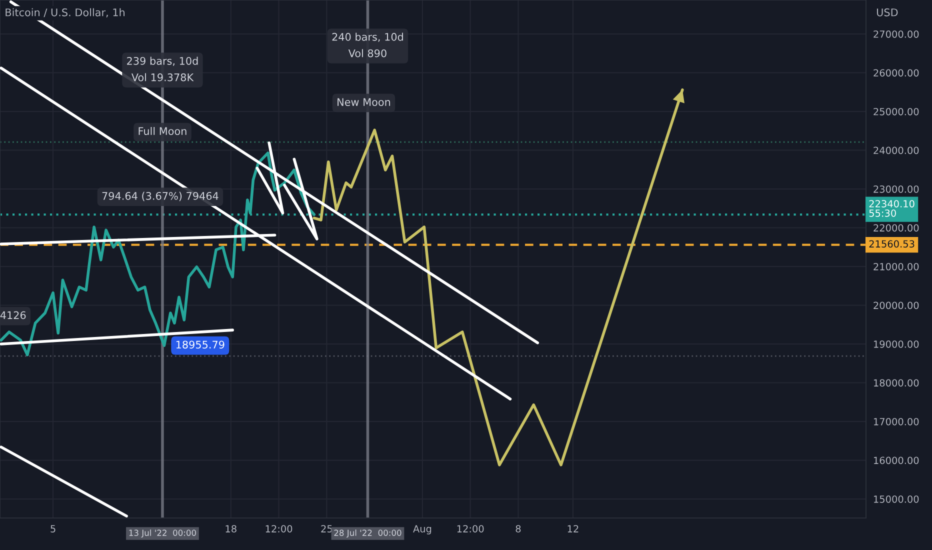 This screenshot has height=550, width=932. Describe the element at coordinates (162, 69) in the screenshot. I see `annotation: 239 bars, 10d Vol 19.378K` at that location.